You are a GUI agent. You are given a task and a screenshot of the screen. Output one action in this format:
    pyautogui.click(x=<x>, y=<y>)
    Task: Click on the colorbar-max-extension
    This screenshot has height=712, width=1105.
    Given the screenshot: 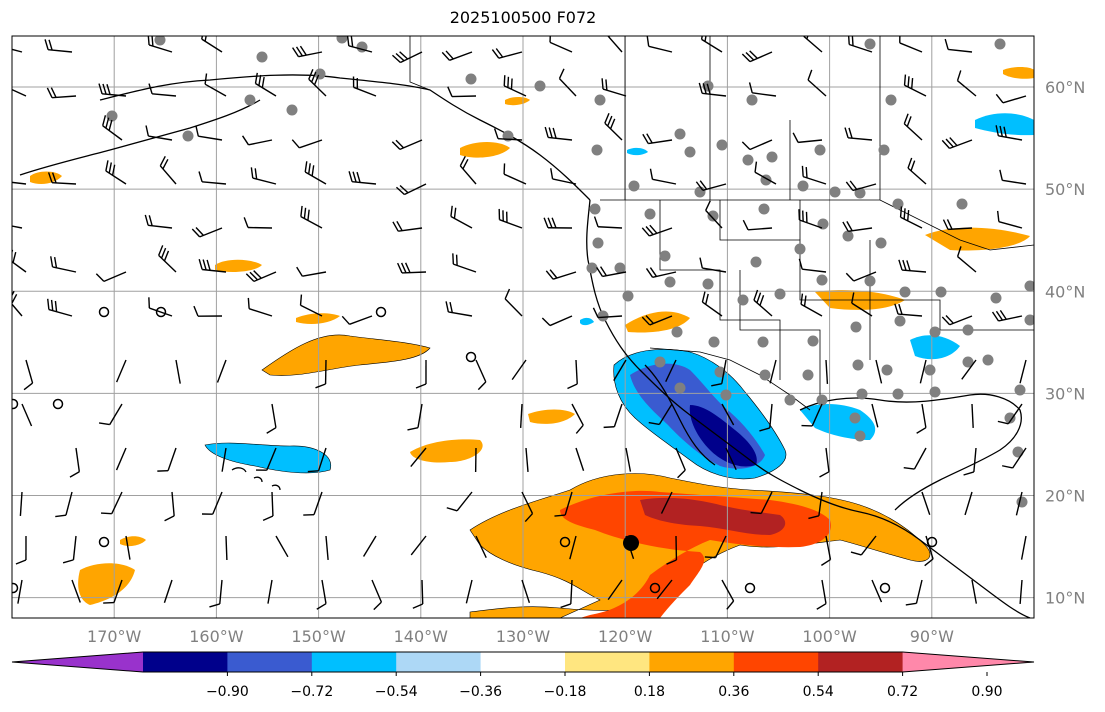 What is the action you would take?
    pyautogui.click(x=968, y=662)
    